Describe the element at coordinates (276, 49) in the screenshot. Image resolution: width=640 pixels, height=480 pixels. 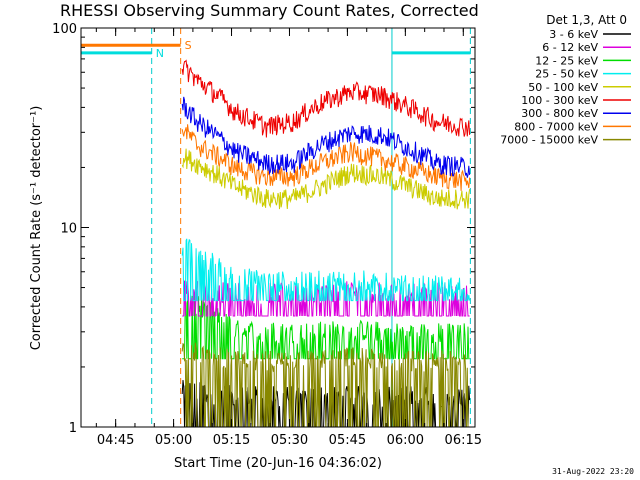
I see `observing-flags: SN` at that location.